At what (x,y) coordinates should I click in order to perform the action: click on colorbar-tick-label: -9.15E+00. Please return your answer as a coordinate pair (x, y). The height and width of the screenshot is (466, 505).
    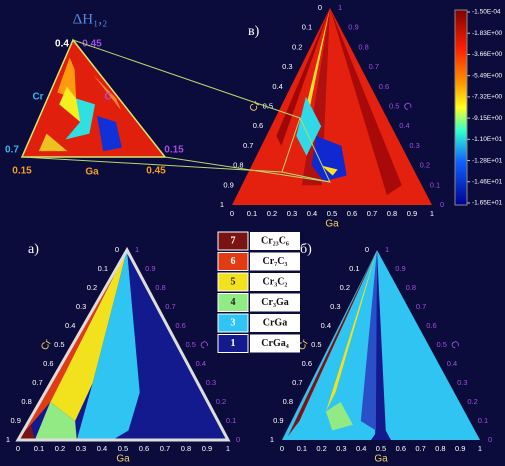
    Looking at the image, I should click on (487, 118).